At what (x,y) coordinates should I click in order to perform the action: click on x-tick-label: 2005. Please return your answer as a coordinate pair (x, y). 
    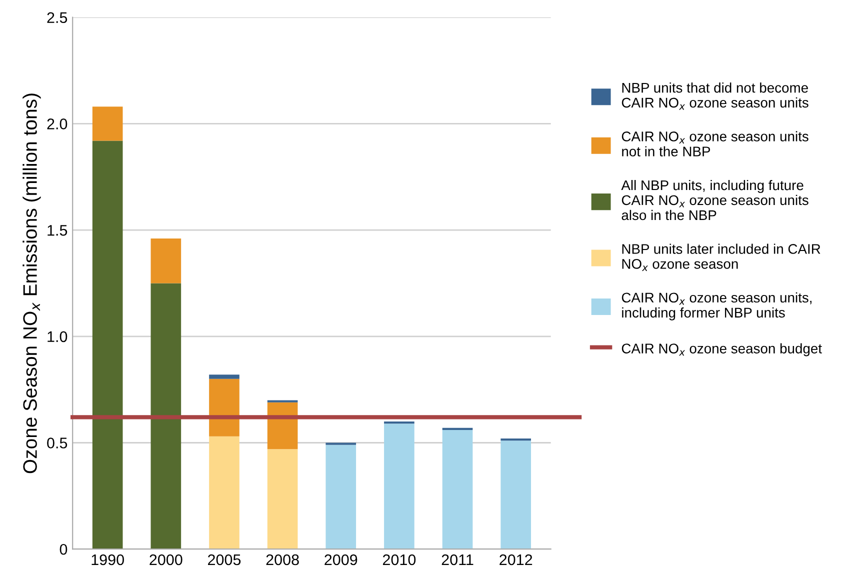
    Looking at the image, I should click on (224, 560).